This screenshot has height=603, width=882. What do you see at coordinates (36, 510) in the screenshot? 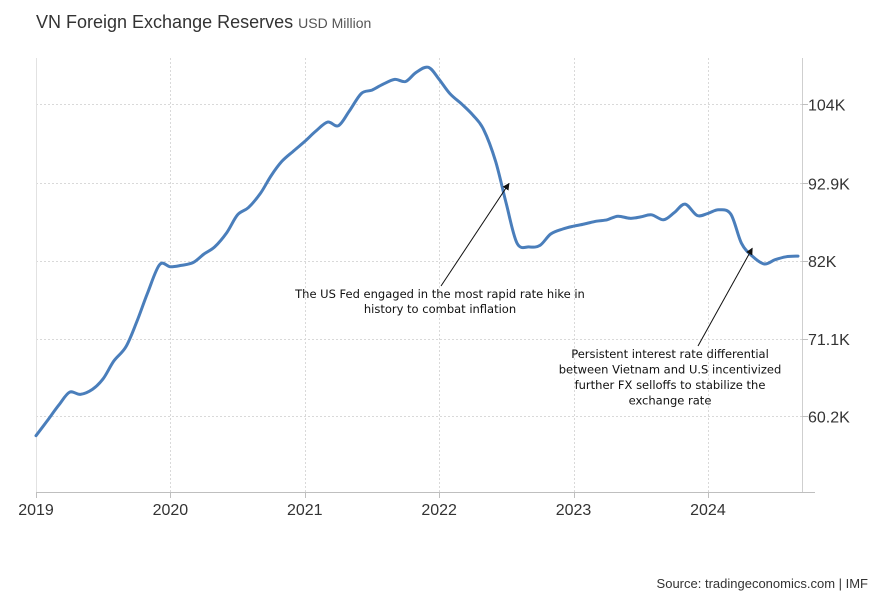
I see `x-tick-label: 2019` at bounding box center [36, 510].